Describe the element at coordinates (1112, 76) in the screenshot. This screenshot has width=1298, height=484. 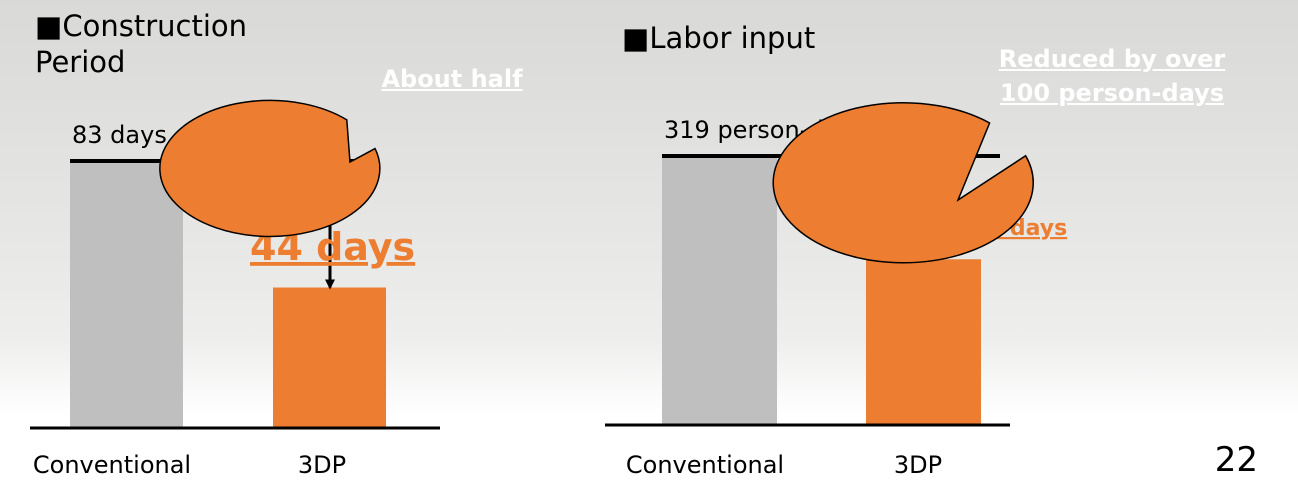
I see `callout-text: Reduced by over 100 person-days` at that location.